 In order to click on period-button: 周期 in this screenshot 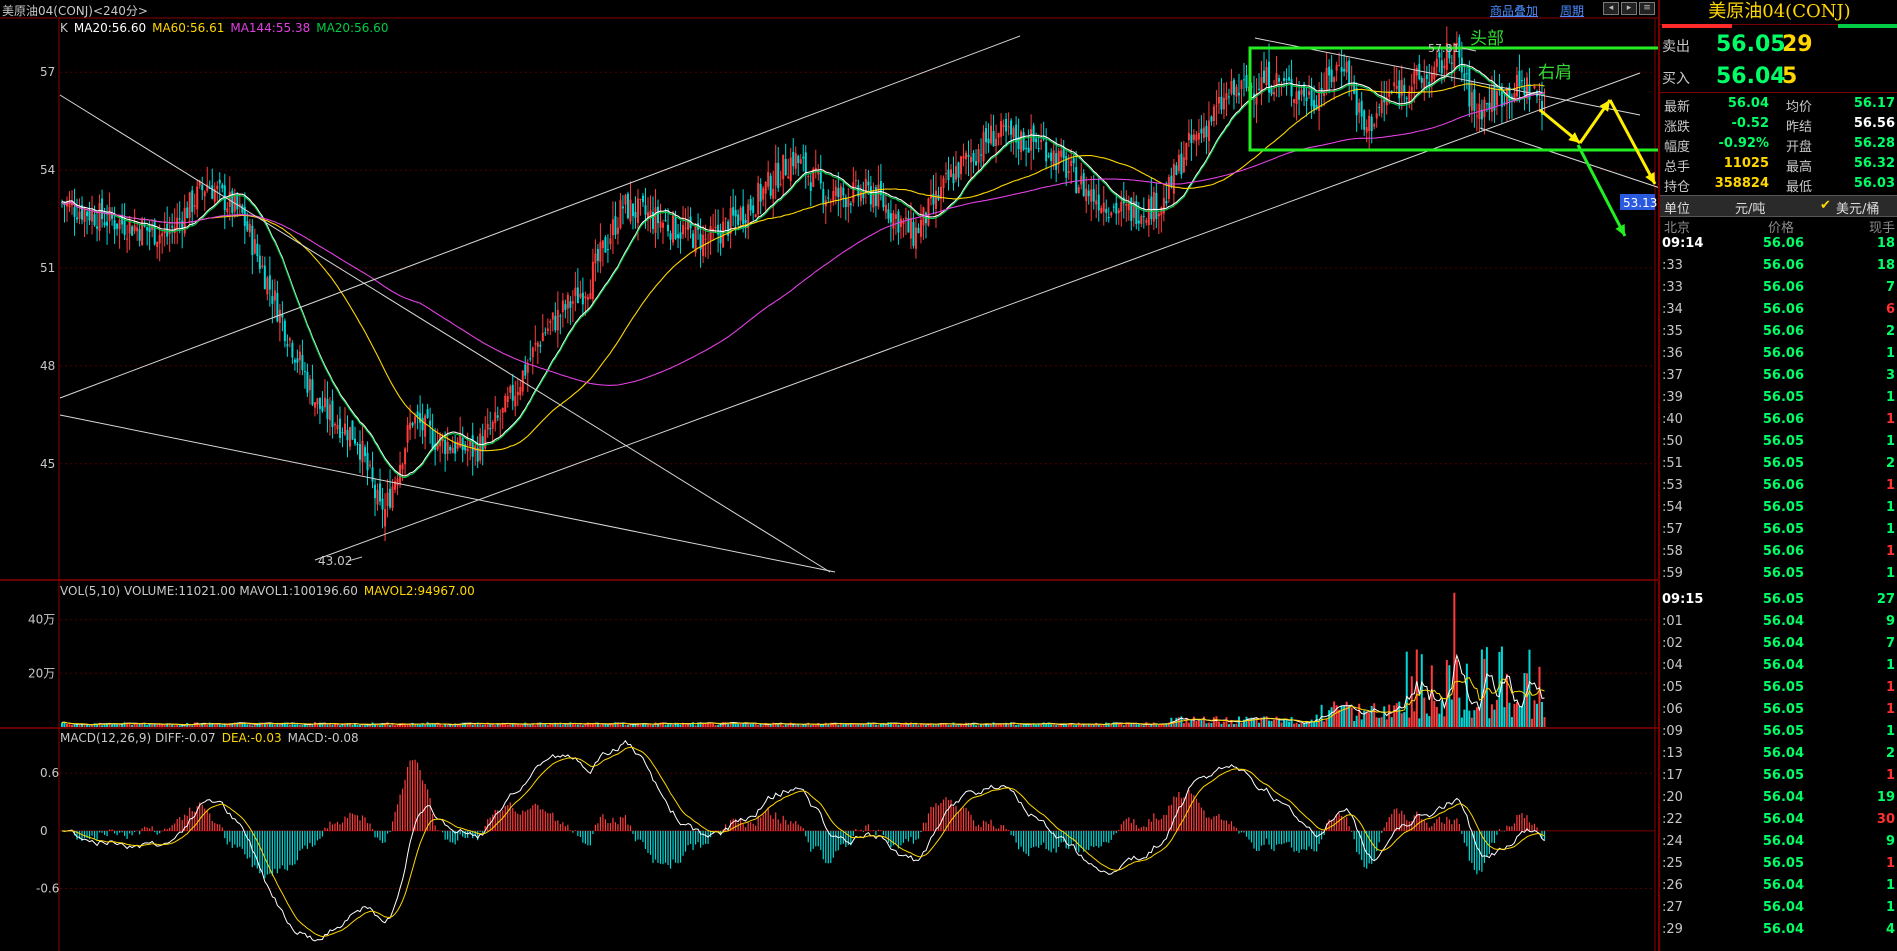, I will do `click(1572, 11)`.